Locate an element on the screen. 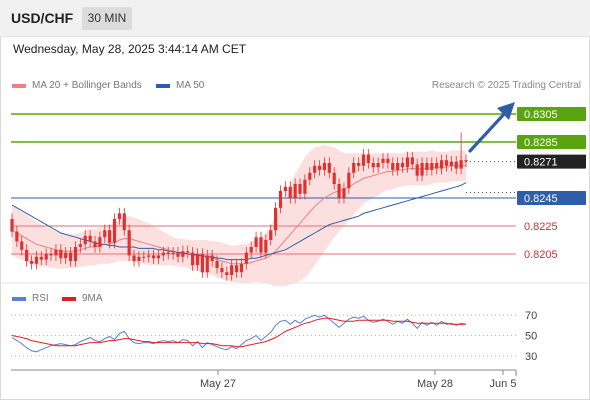 This screenshot has width=590, height=400. price-badge-pivot is located at coordinates (551, 198).